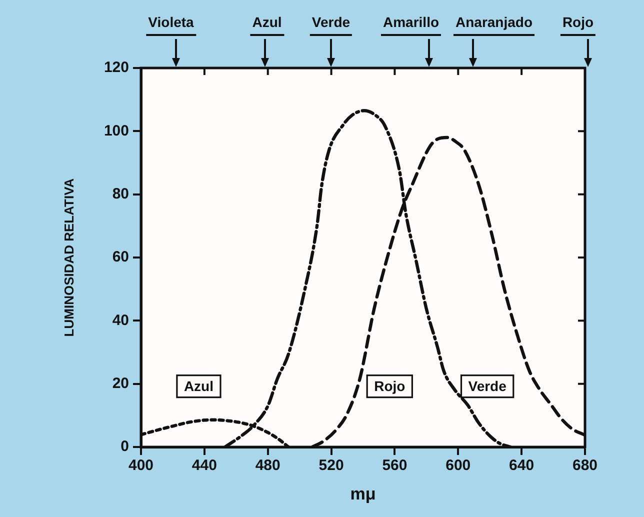 This screenshot has height=517, width=644. What do you see at coordinates (585, 465) in the screenshot?
I see `x-tick-label: 680` at bounding box center [585, 465].